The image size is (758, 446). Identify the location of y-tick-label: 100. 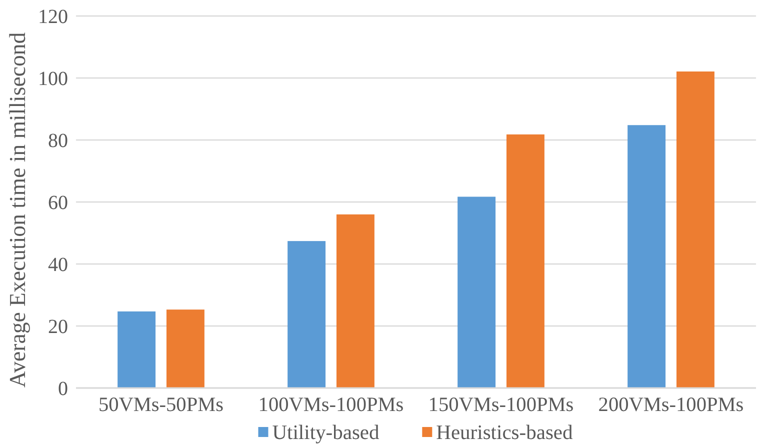
(53, 79).